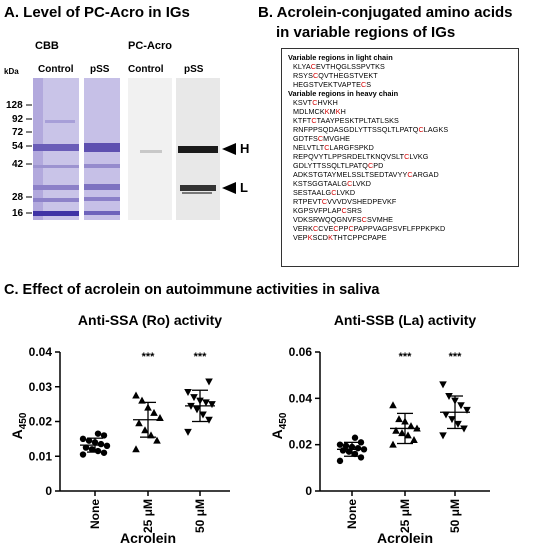 The width and height of the screenshot is (535, 550). What do you see at coordinates (97, 12) in the screenshot?
I see `panel-a-title: A. Level of PC-Acro in IGs` at bounding box center [97, 12].